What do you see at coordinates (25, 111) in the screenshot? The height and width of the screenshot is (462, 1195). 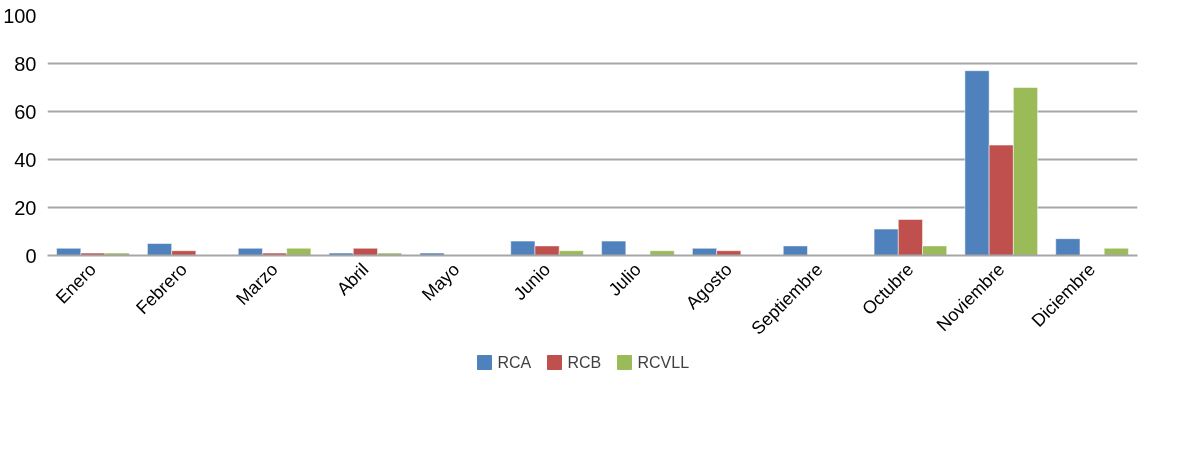 I see `y-tick-label: 60` at bounding box center [25, 111].